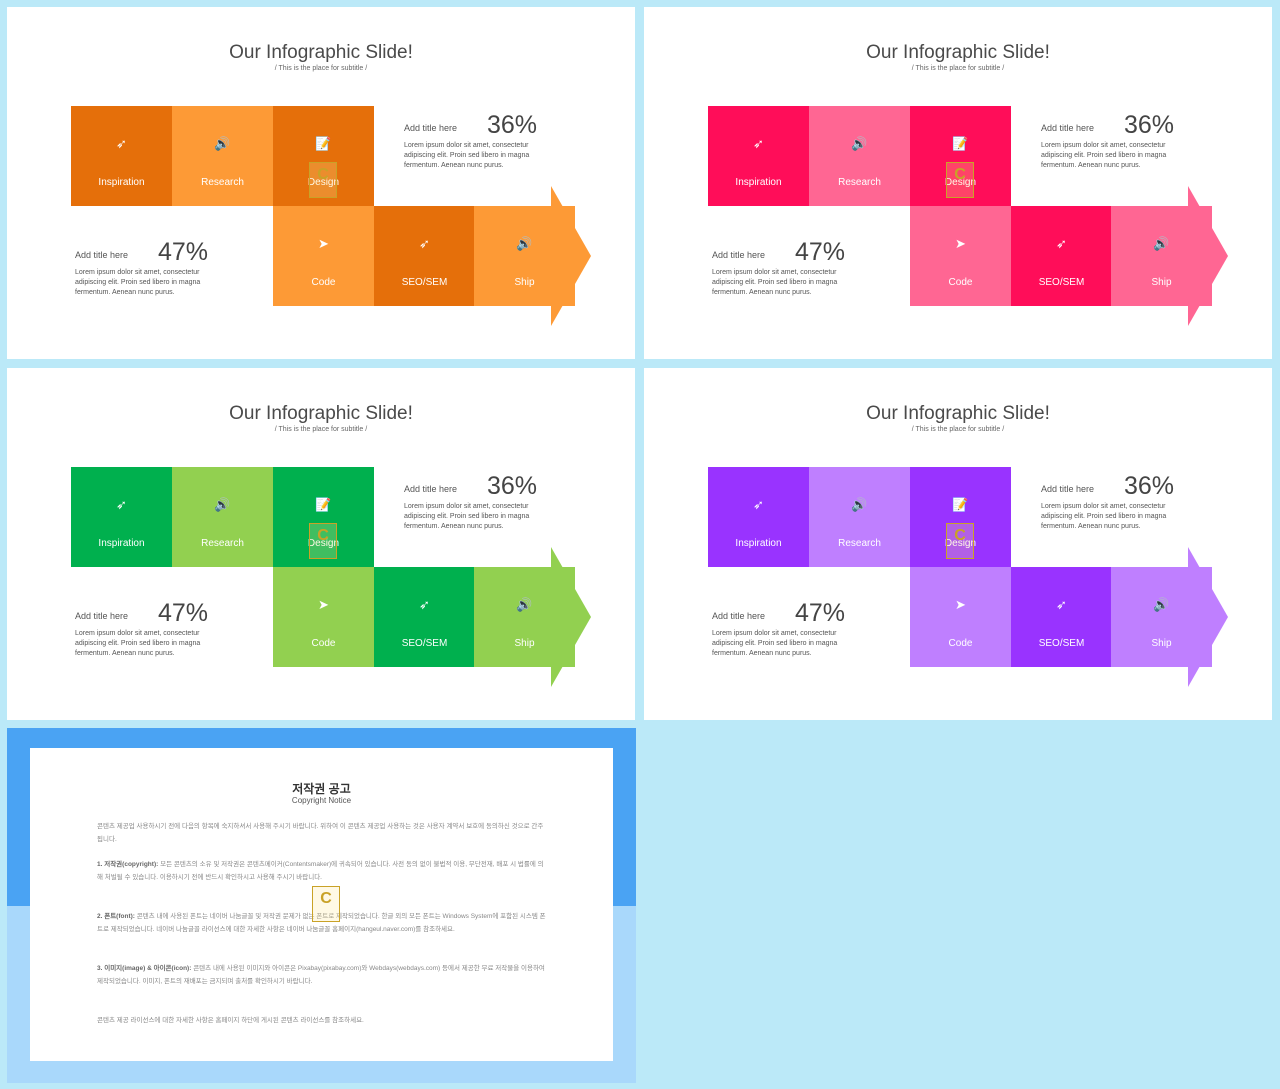 The height and width of the screenshot is (1089, 1280). Describe the element at coordinates (321, 800) in the screenshot. I see `notice-subtitle: Copyright Notice` at that location.